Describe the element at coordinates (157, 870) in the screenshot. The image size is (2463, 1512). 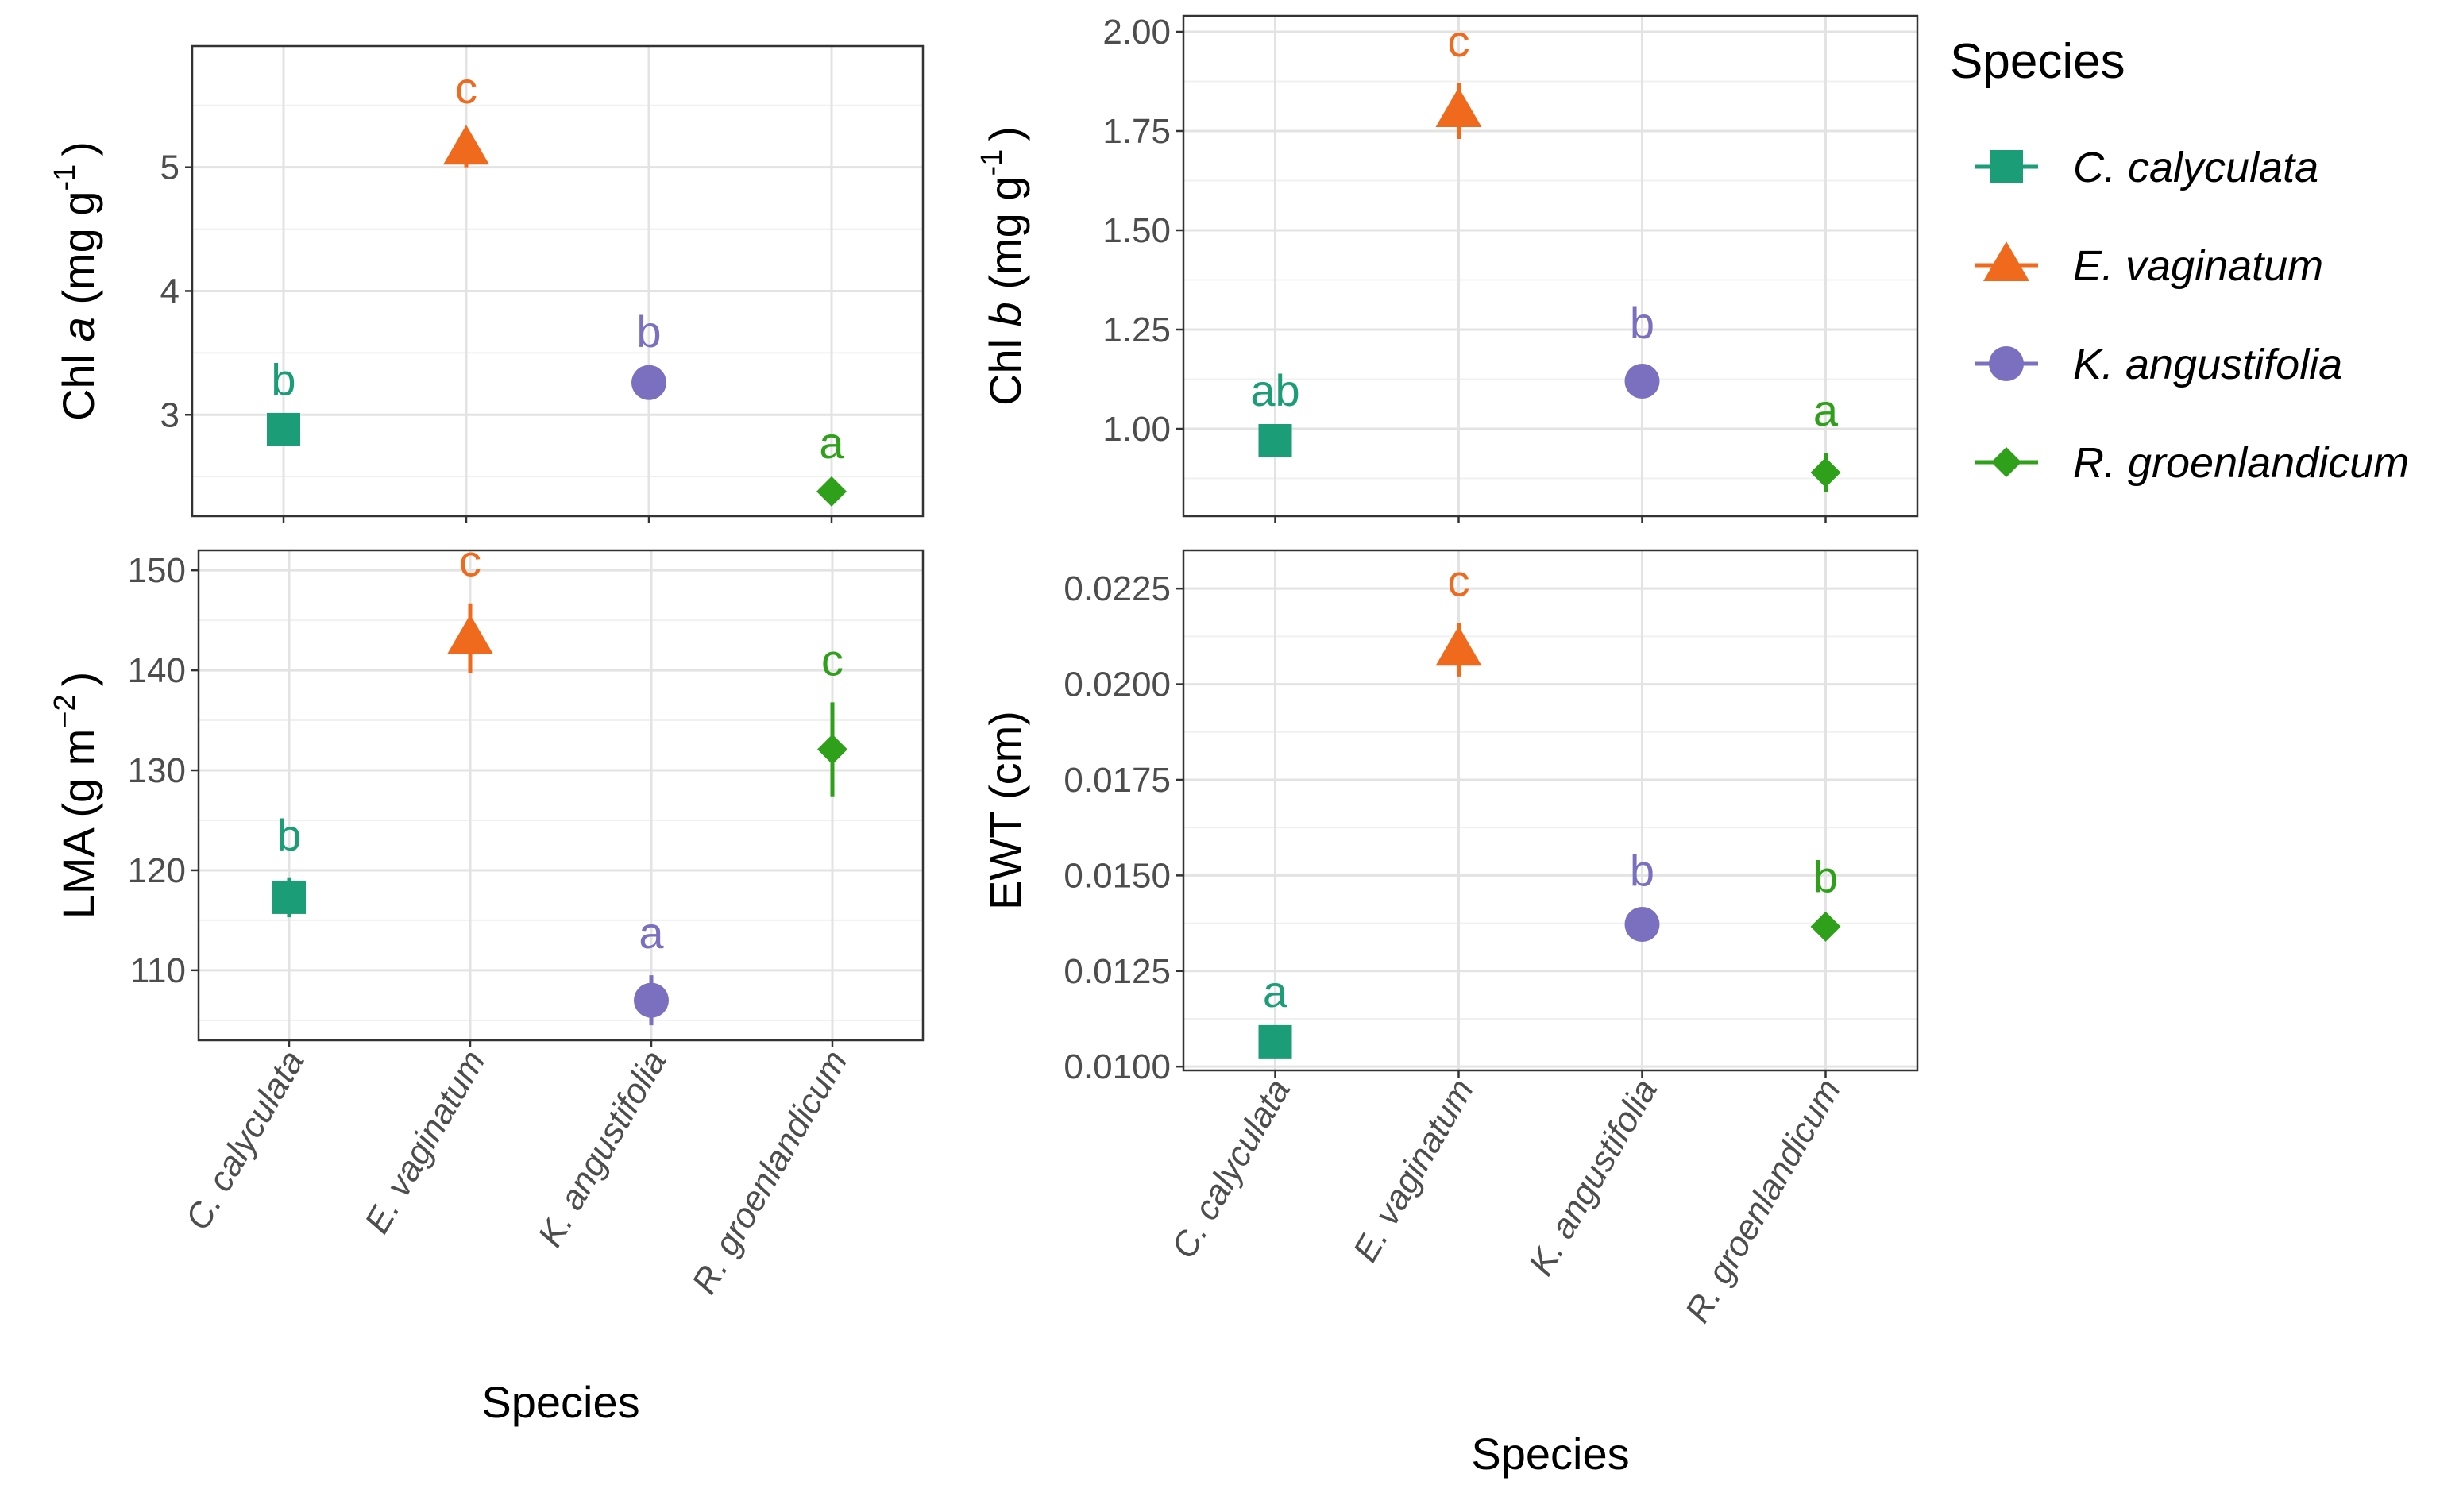
I see `y-tick-label: 120` at that location.